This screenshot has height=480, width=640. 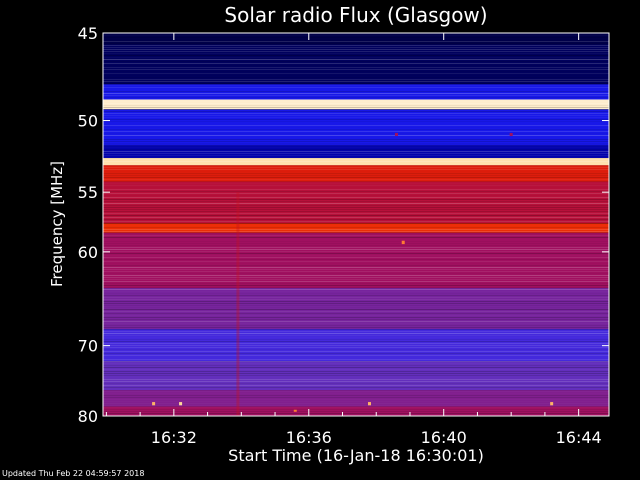 What do you see at coordinates (579, 437) in the screenshot?
I see `x-tick-label-3: 16:44` at bounding box center [579, 437].